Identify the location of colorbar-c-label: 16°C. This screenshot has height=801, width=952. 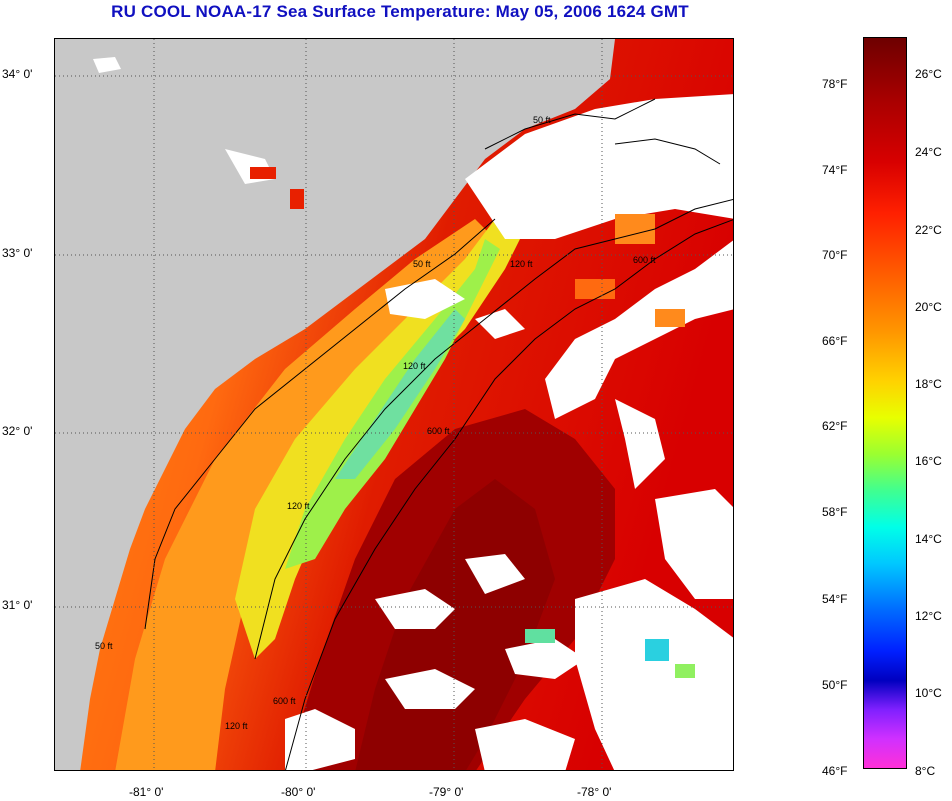
(928, 461).